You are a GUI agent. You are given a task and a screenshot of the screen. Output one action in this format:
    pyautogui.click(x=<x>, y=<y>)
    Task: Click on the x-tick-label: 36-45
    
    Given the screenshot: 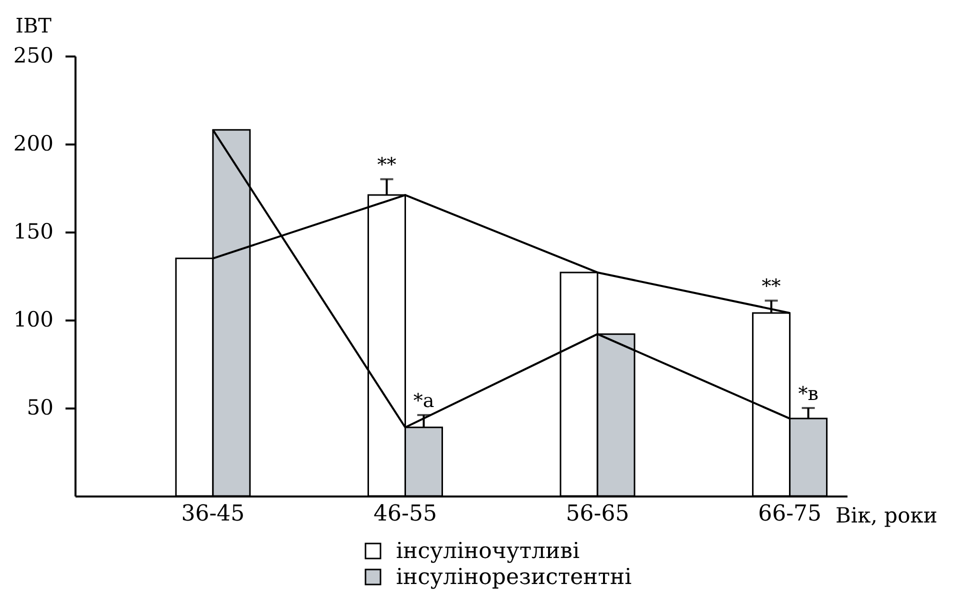 What is the action you would take?
    pyautogui.click(x=213, y=514)
    